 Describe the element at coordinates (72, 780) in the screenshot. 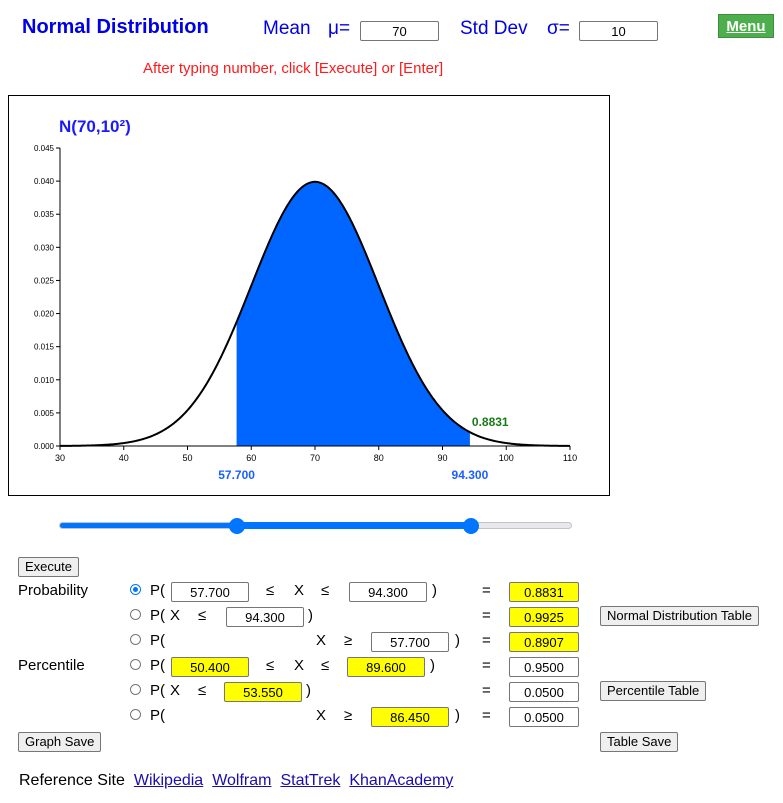

I see `reference-label: Reference Site` at that location.